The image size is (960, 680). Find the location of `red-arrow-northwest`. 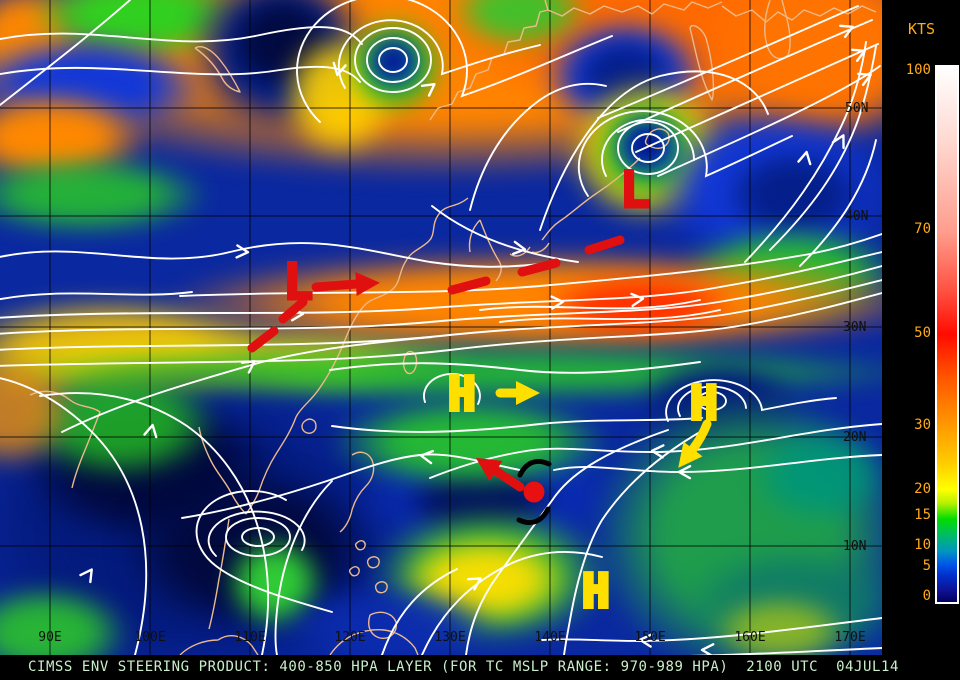

red-arrow-northwest is located at coordinates (500, 474).